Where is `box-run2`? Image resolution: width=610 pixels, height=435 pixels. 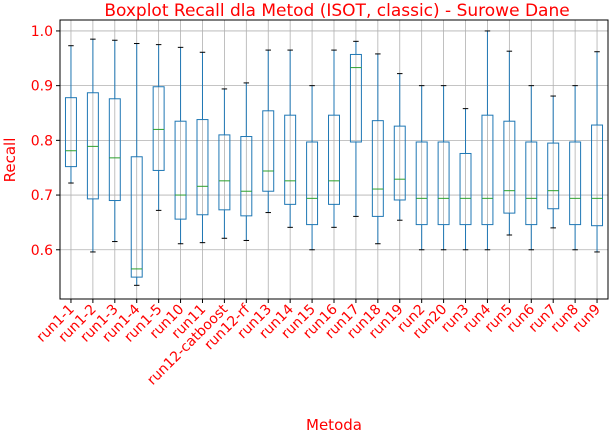
box-run2 is located at coordinates (421, 168).